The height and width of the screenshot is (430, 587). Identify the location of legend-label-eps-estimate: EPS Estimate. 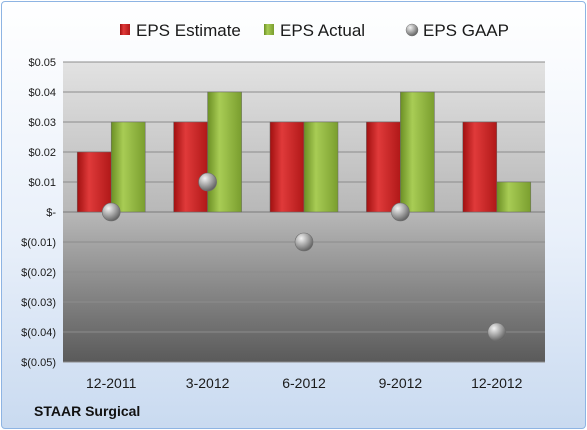
(188, 30).